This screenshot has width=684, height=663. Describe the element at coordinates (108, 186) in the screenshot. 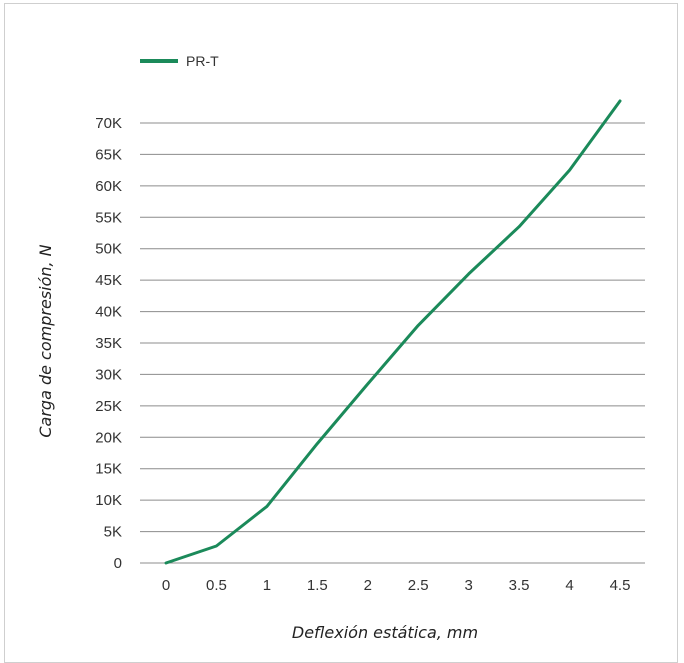

I see `y-tick-label: 60K` at that location.